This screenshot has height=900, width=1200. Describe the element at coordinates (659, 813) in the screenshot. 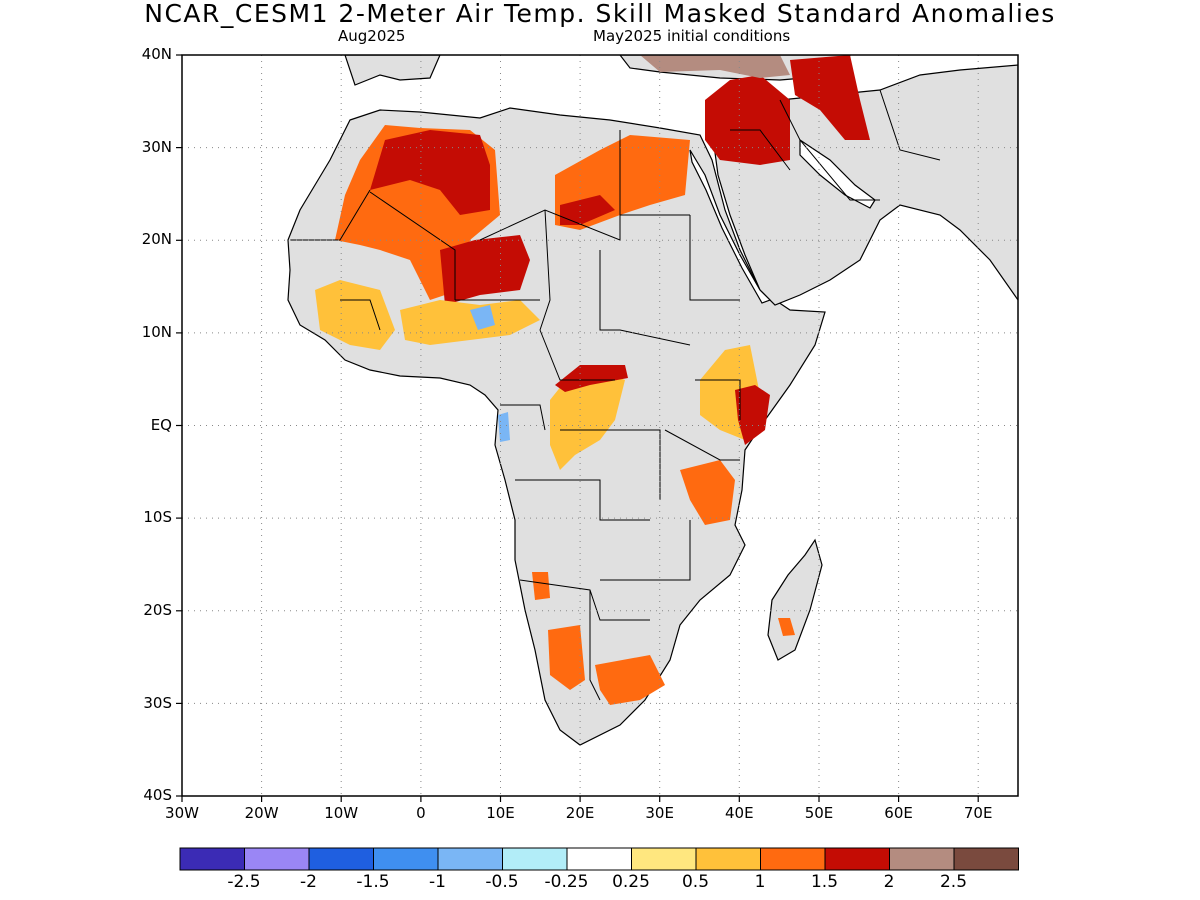

I see `lon-label: 30E` at that location.